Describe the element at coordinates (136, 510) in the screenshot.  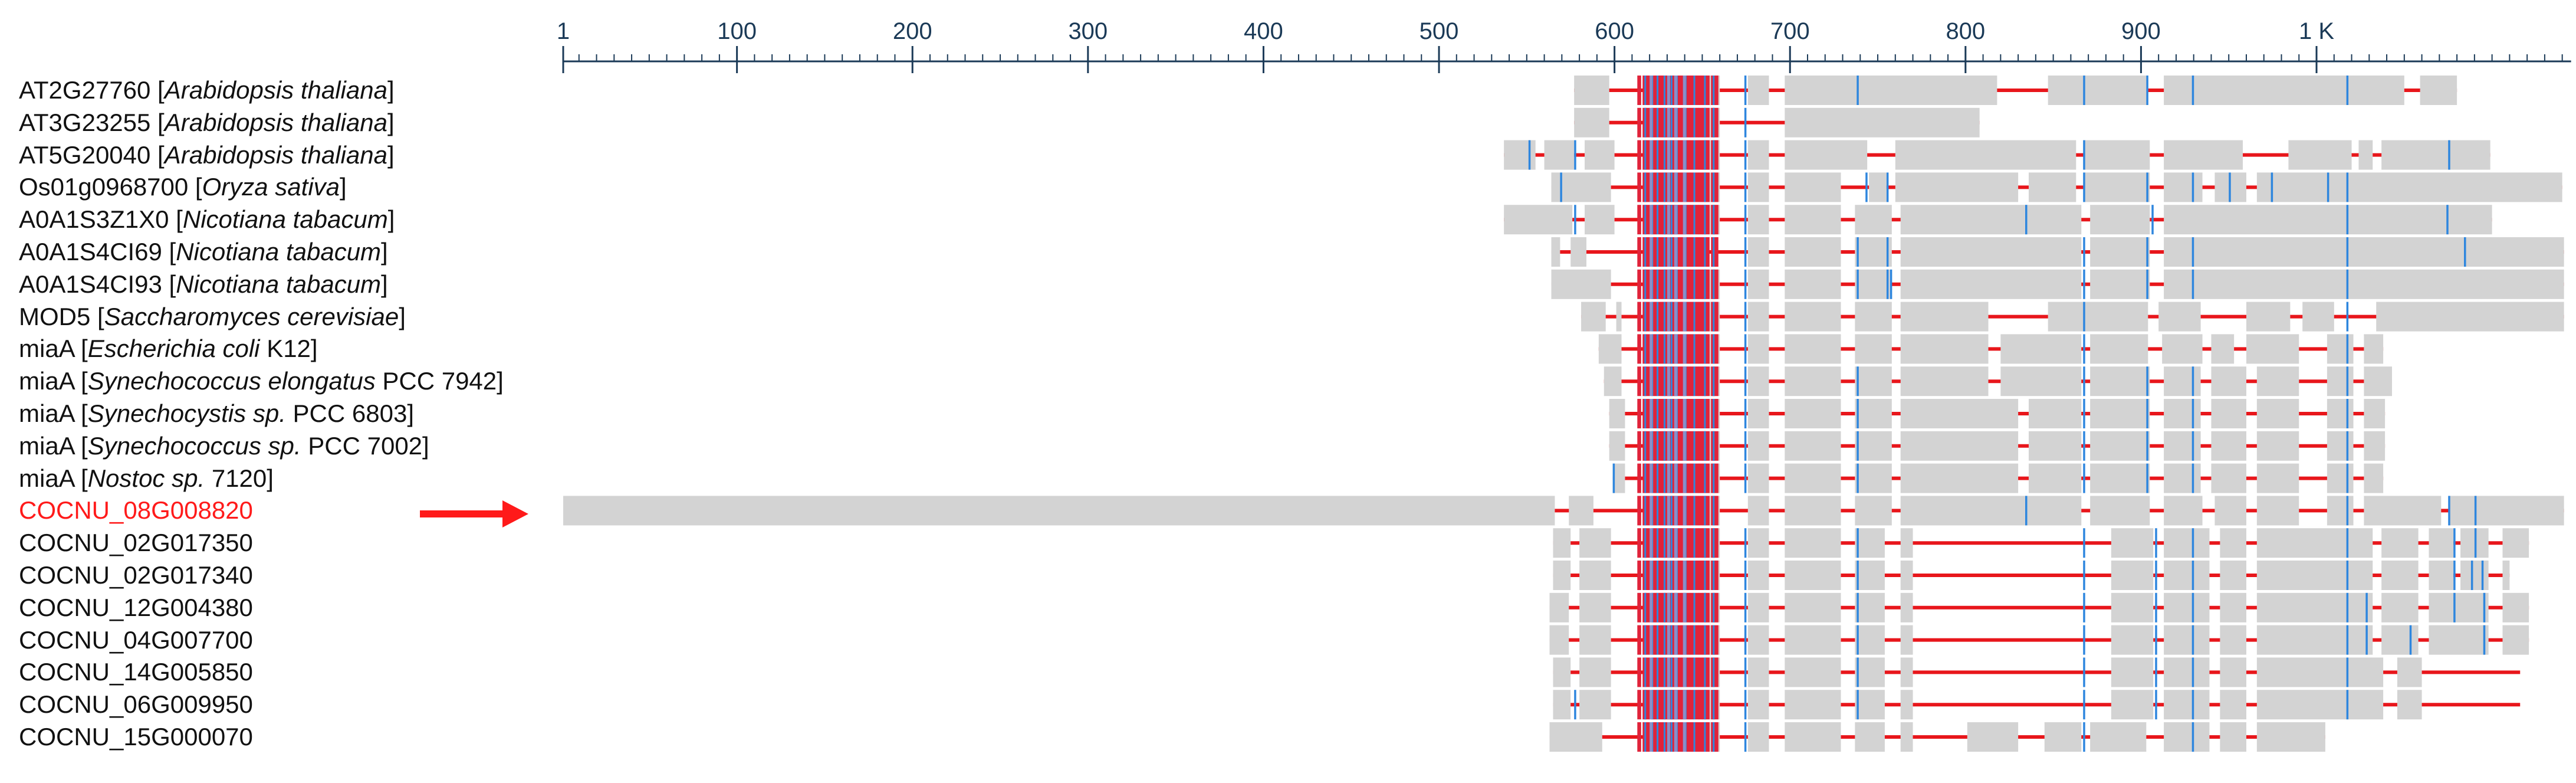
I see `sequence-id: COCNU_08G008820` at that location.